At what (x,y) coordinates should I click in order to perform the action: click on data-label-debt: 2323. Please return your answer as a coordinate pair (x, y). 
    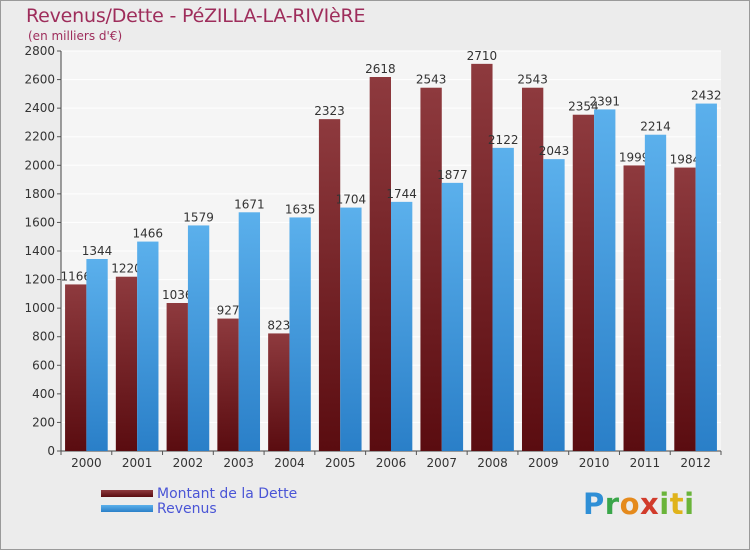
    Looking at the image, I should click on (329, 111).